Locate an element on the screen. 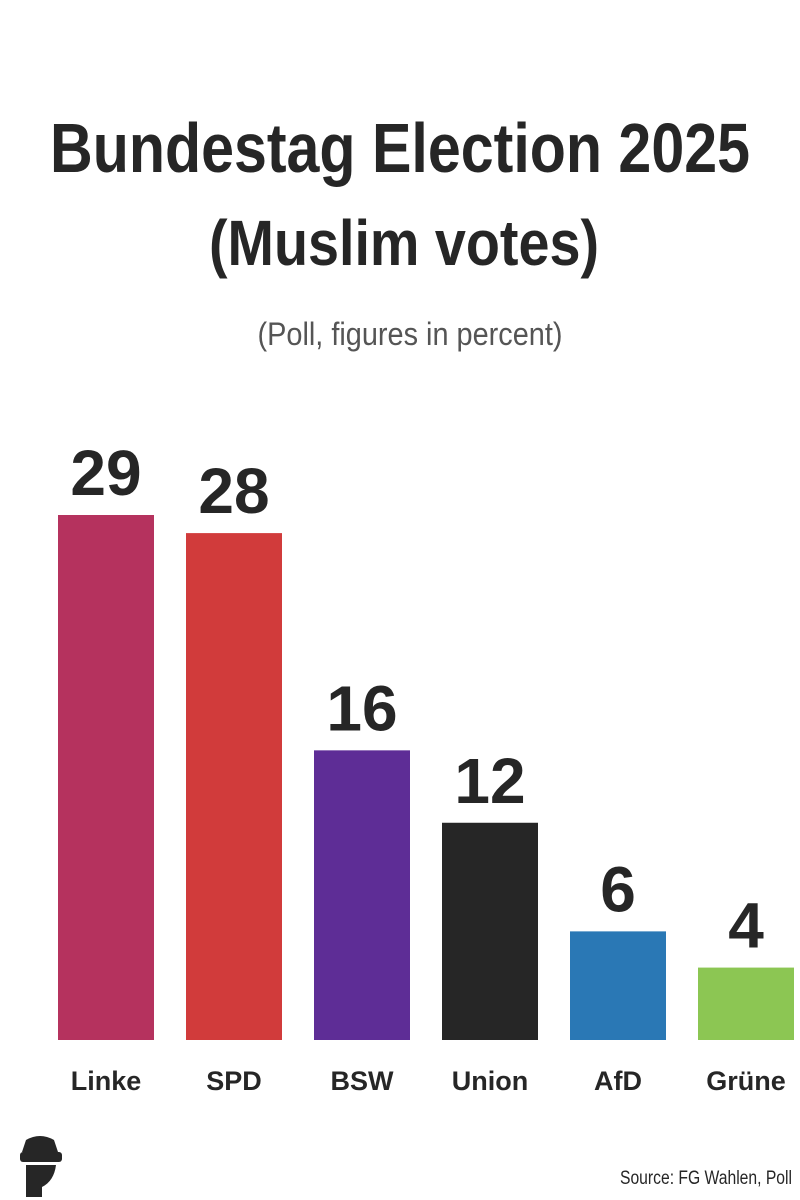  x-tick-label: Grüne is located at coordinates (746, 1081).